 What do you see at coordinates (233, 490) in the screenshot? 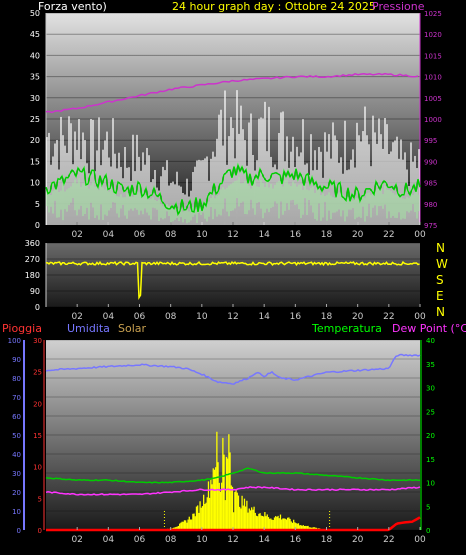
I see `dewpoint-line` at bounding box center [233, 490].